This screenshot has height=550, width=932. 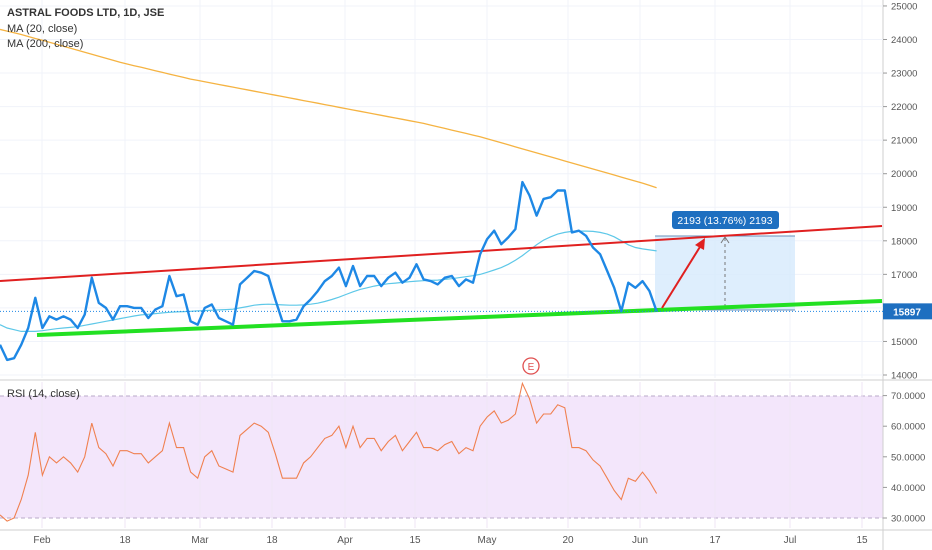 What do you see at coordinates (42, 29) in the screenshot?
I see `ma20-legend: MA (20, close)` at bounding box center [42, 29].